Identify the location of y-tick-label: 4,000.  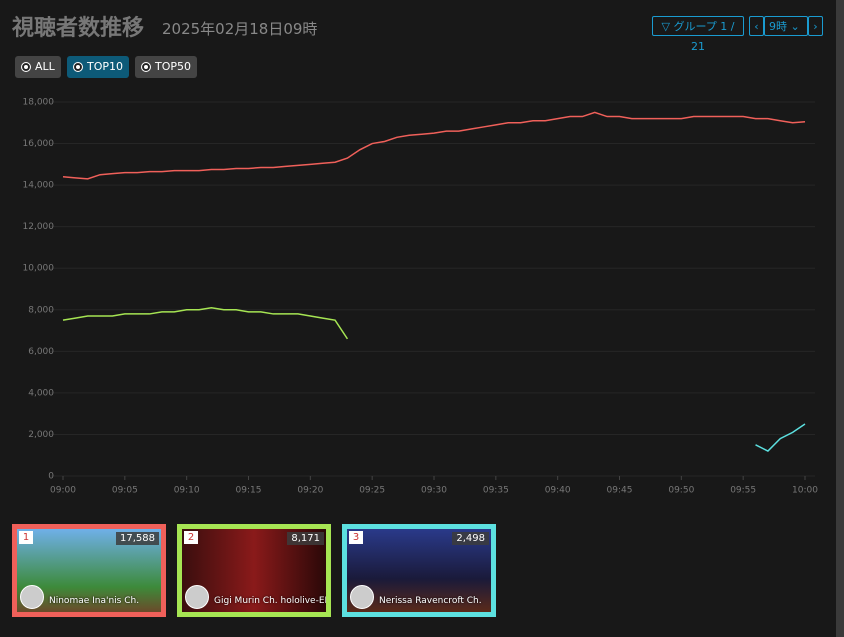
(41, 393).